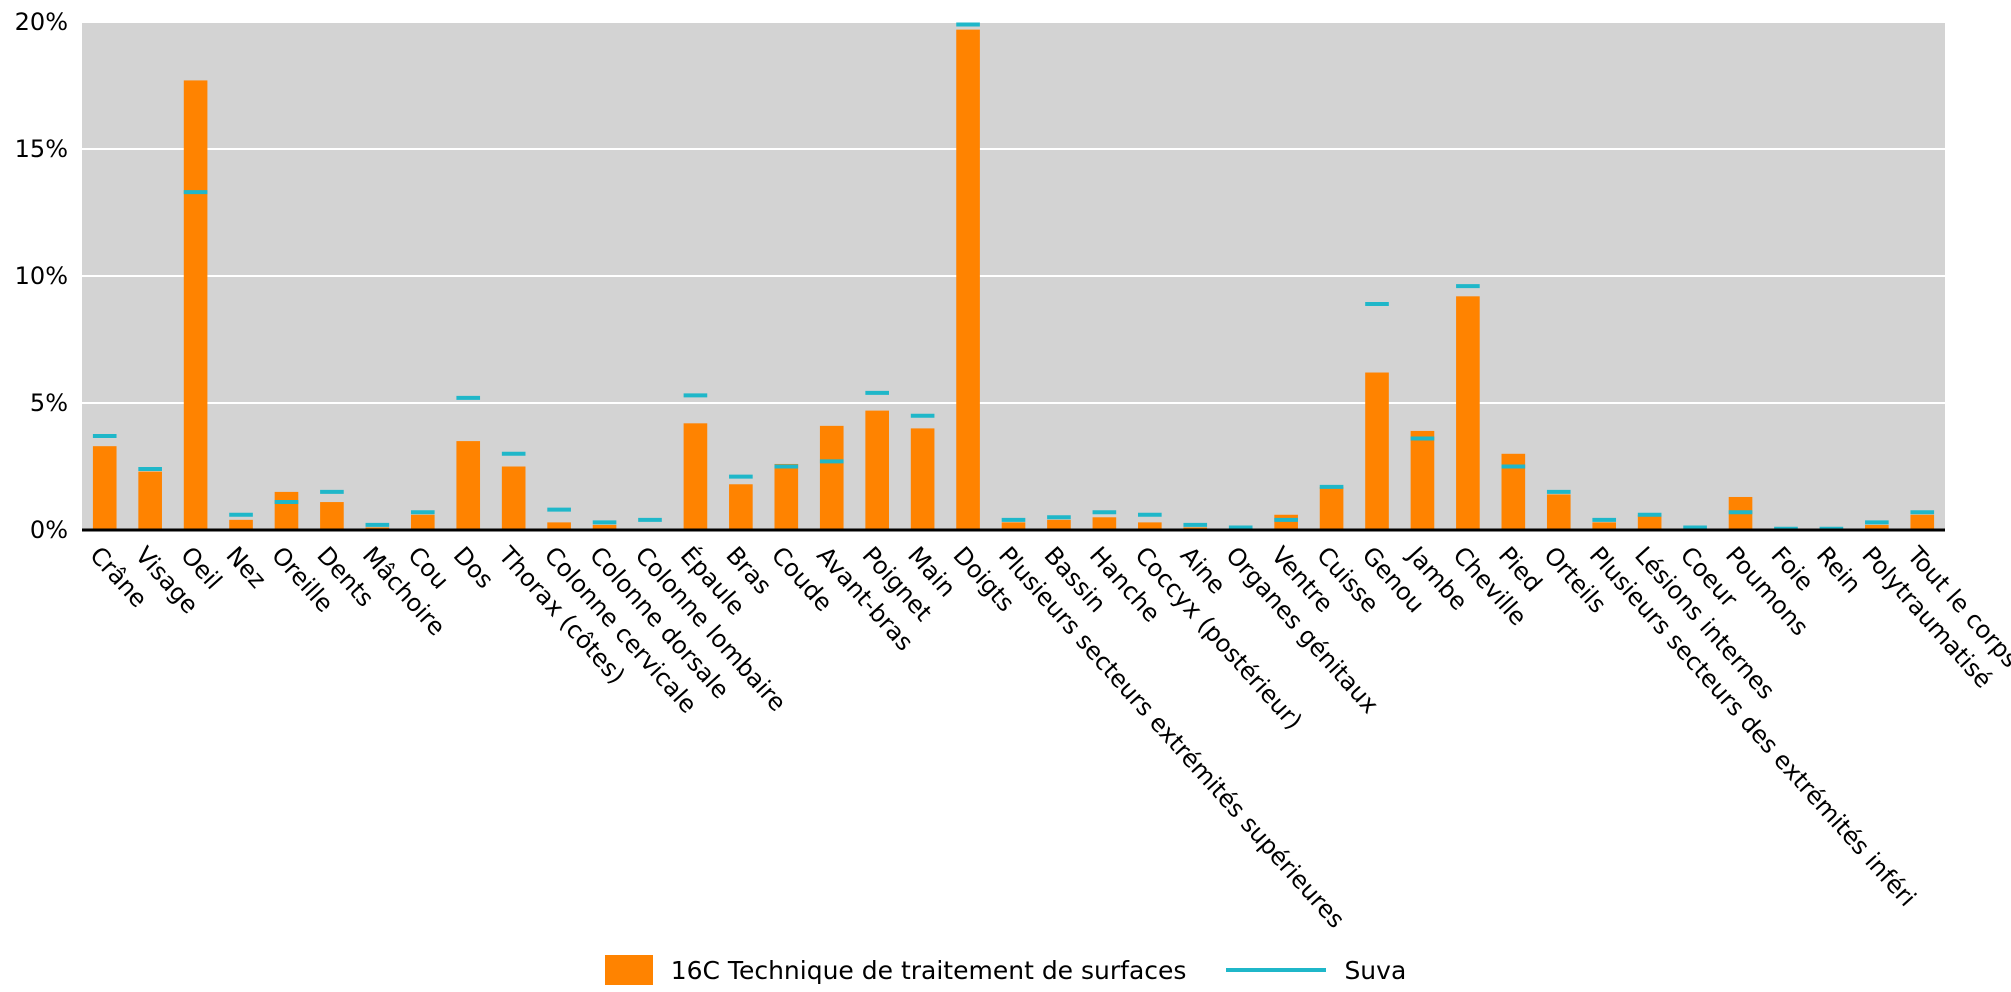 Image resolution: width=2011 pixels, height=992 pixels. What do you see at coordinates (1839, 570) in the screenshot?
I see `x-tick-label: Rein` at bounding box center [1839, 570].